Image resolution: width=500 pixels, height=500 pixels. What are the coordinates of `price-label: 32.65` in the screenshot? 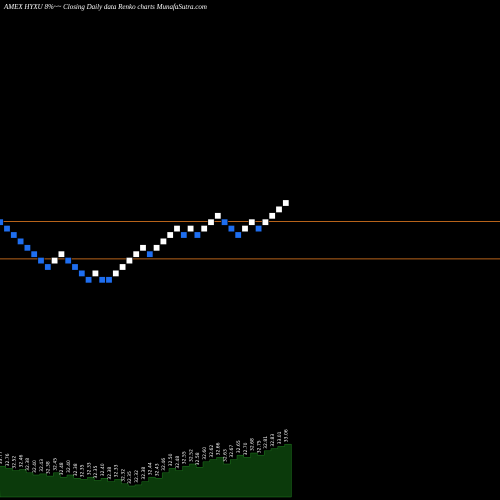 It's located at (239, 446).